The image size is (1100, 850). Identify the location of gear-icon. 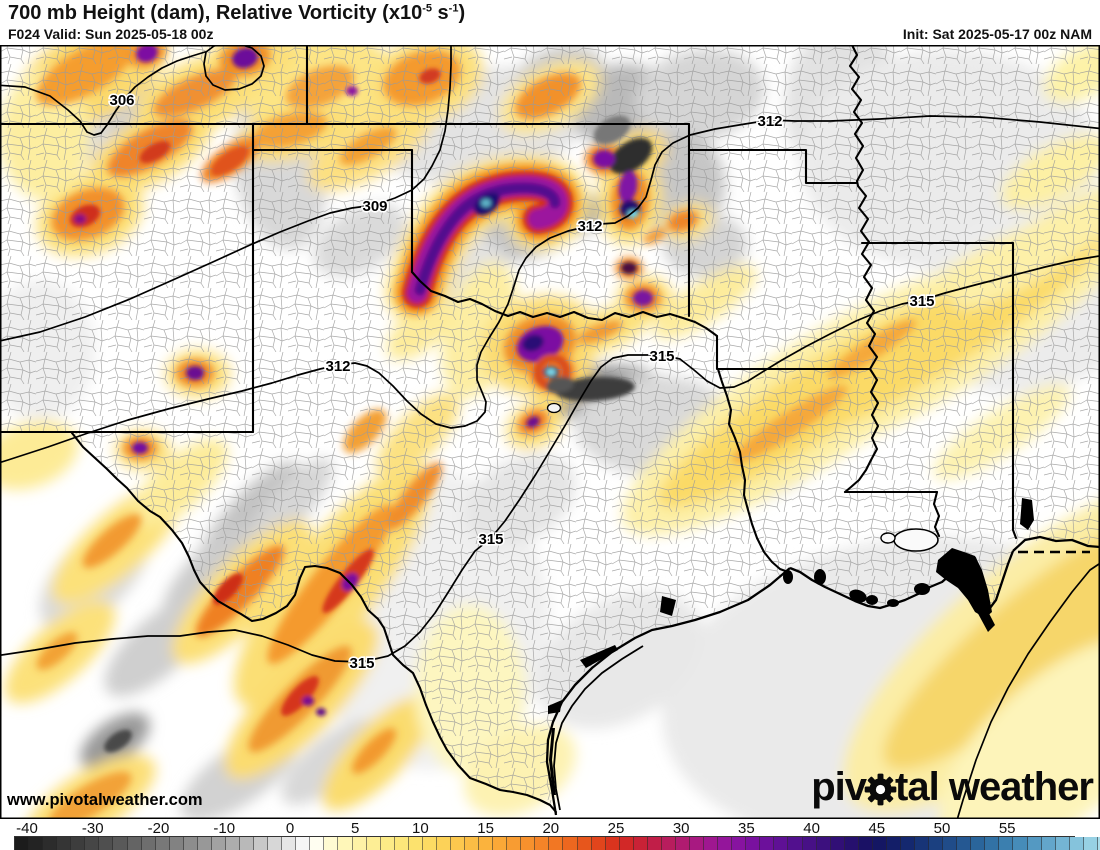
(880, 789).